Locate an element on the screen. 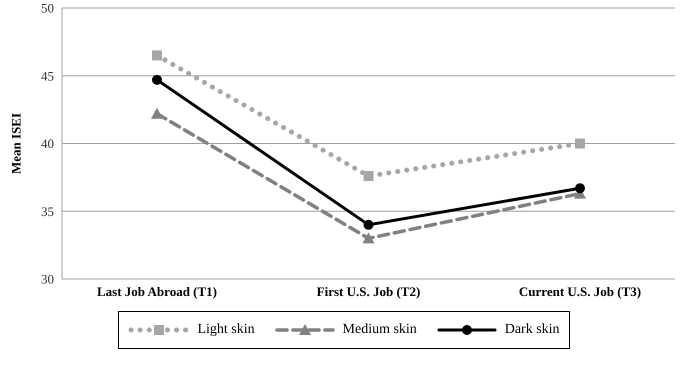  y-tick-label: 40 is located at coordinates (47, 144).